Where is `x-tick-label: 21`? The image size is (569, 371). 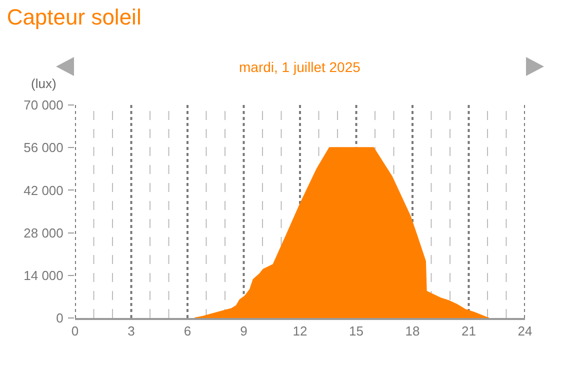
x-tick-label: 21 is located at coordinates (469, 331).